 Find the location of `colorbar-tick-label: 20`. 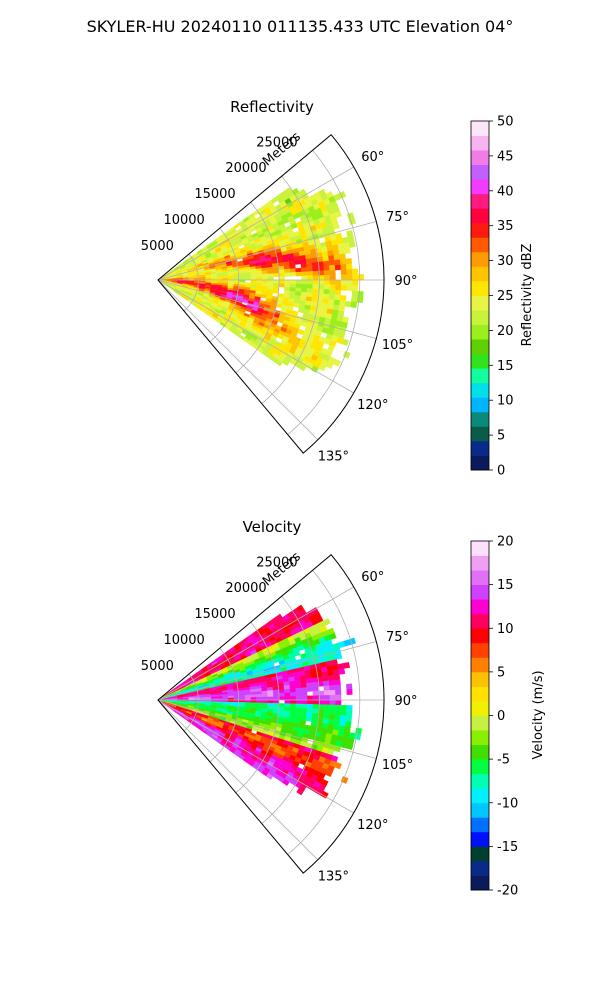

colorbar-tick-label: 20 is located at coordinates (505, 331).